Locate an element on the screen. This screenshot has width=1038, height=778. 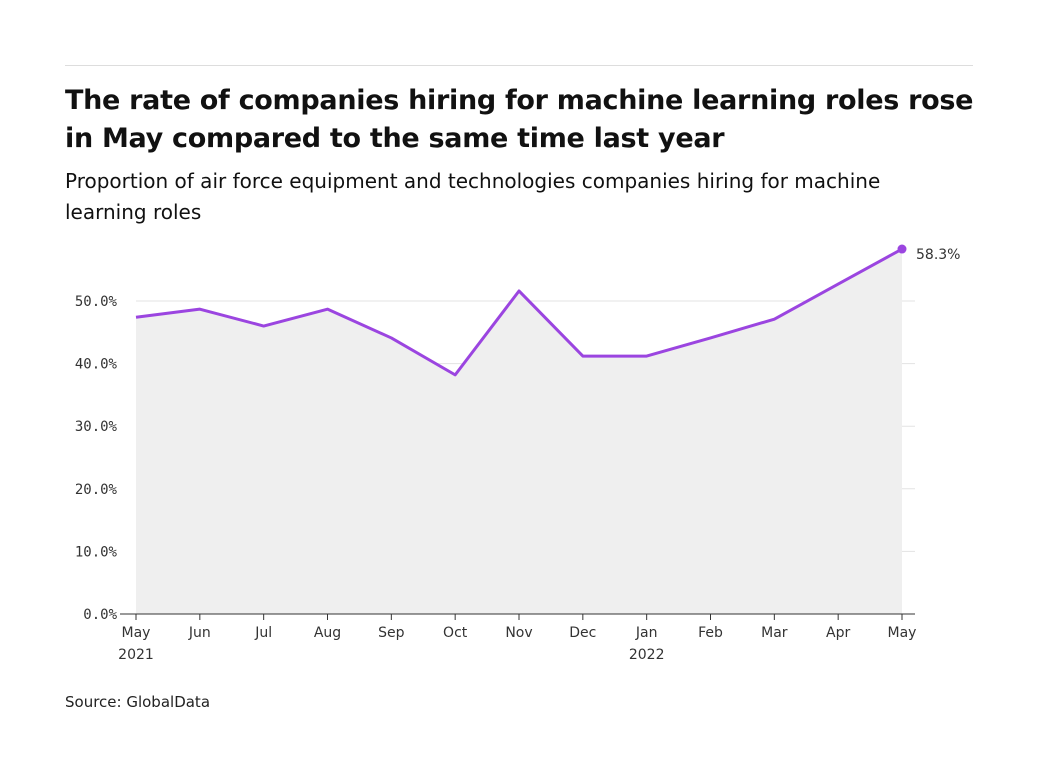
x-tick-label: Sep is located at coordinates (391, 633).